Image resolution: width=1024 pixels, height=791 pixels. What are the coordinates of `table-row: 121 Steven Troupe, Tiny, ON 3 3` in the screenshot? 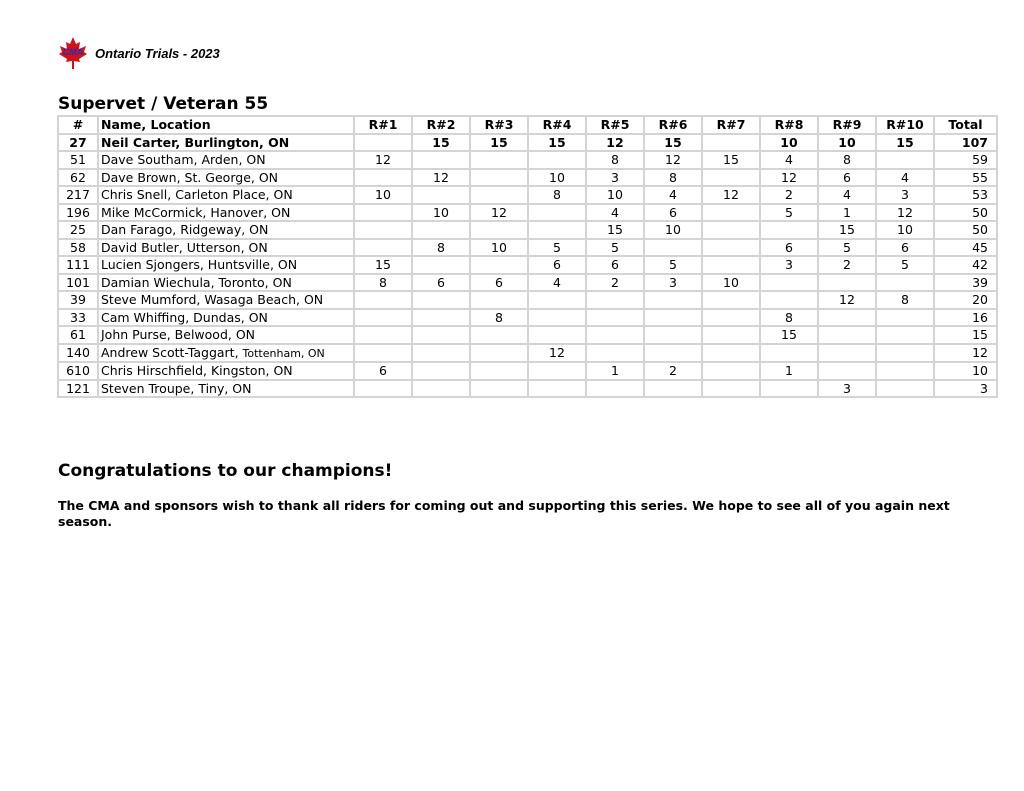 It's located at (527, 388).